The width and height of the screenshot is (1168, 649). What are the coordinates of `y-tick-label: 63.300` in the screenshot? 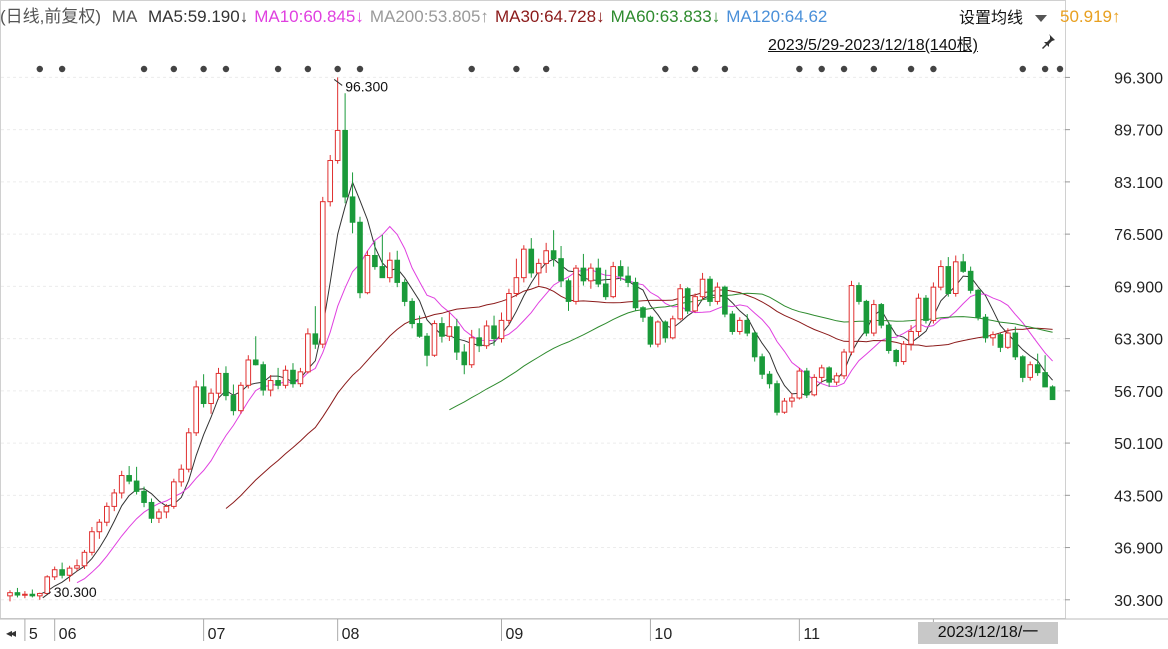 It's located at (1138, 340).